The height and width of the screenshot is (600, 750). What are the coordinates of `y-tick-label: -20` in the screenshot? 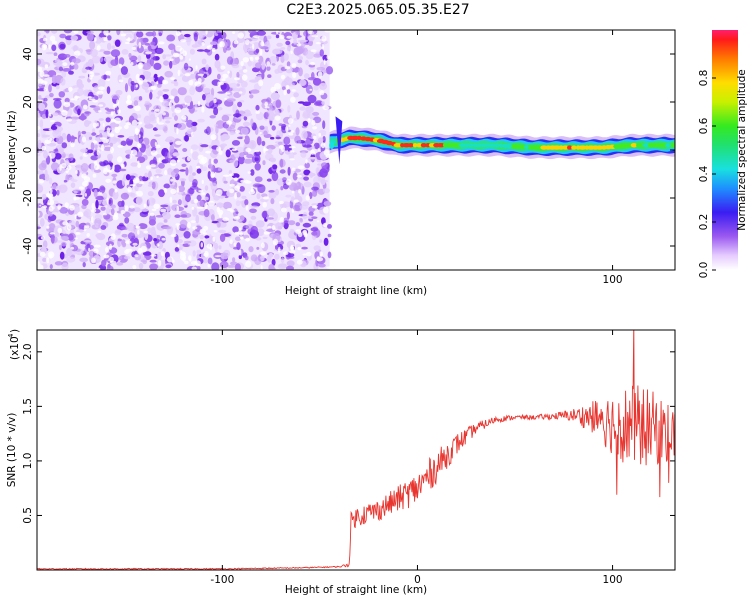 It's located at (28, 197).